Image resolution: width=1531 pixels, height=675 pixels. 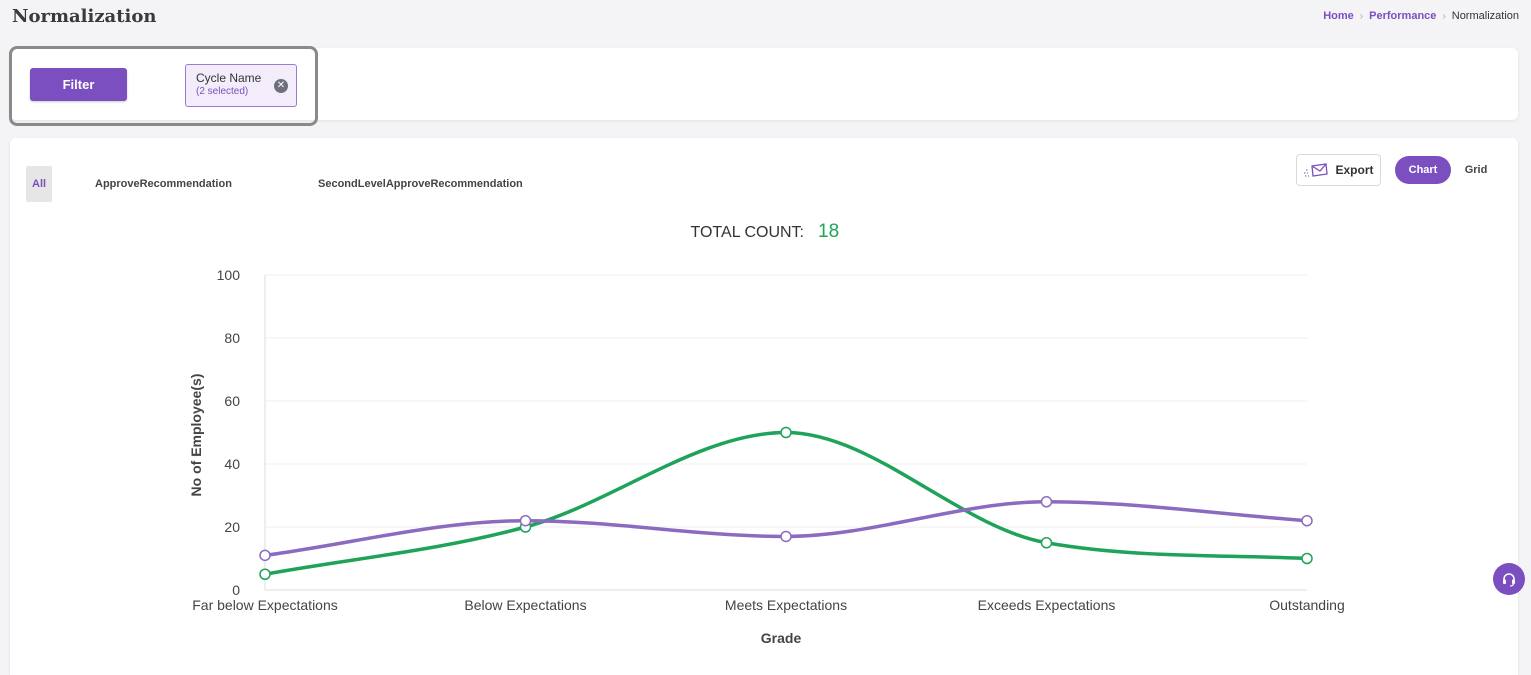 What do you see at coordinates (525, 605) in the screenshot?
I see `x-tick-label: Below Expectations` at bounding box center [525, 605].